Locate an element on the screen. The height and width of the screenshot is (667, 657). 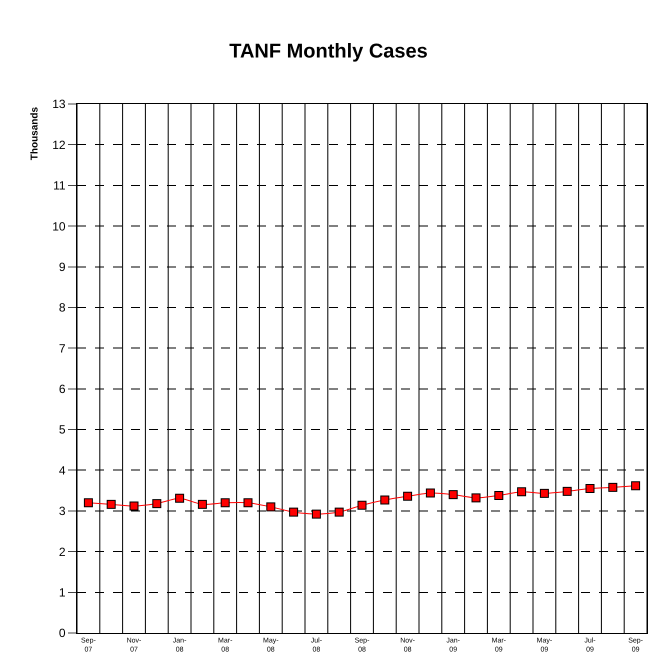
y-tick-label: 4 is located at coordinates (62, 470).